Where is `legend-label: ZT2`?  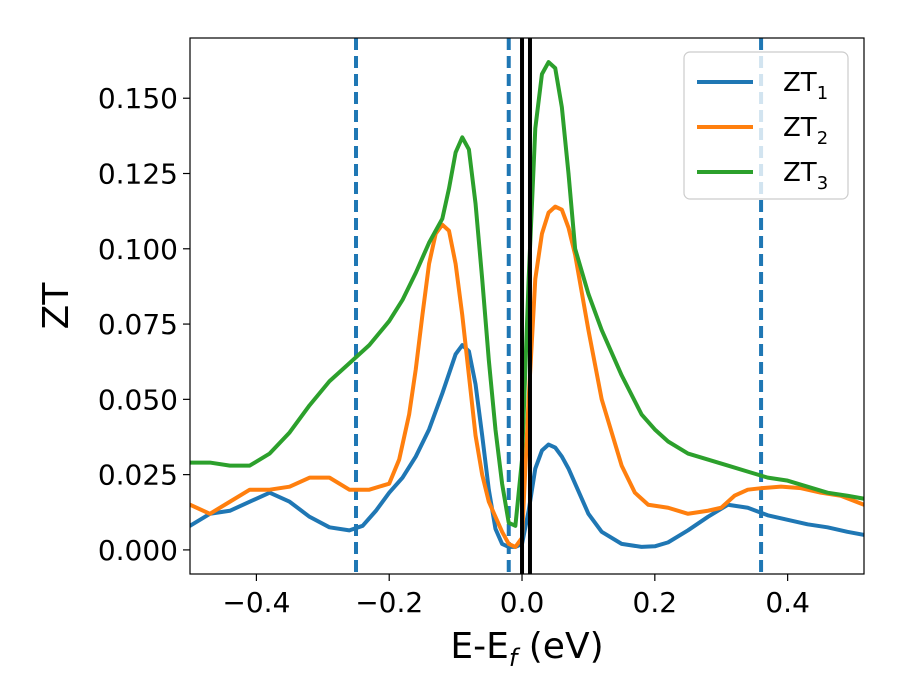 legend-label: ZT2 is located at coordinates (805, 131).